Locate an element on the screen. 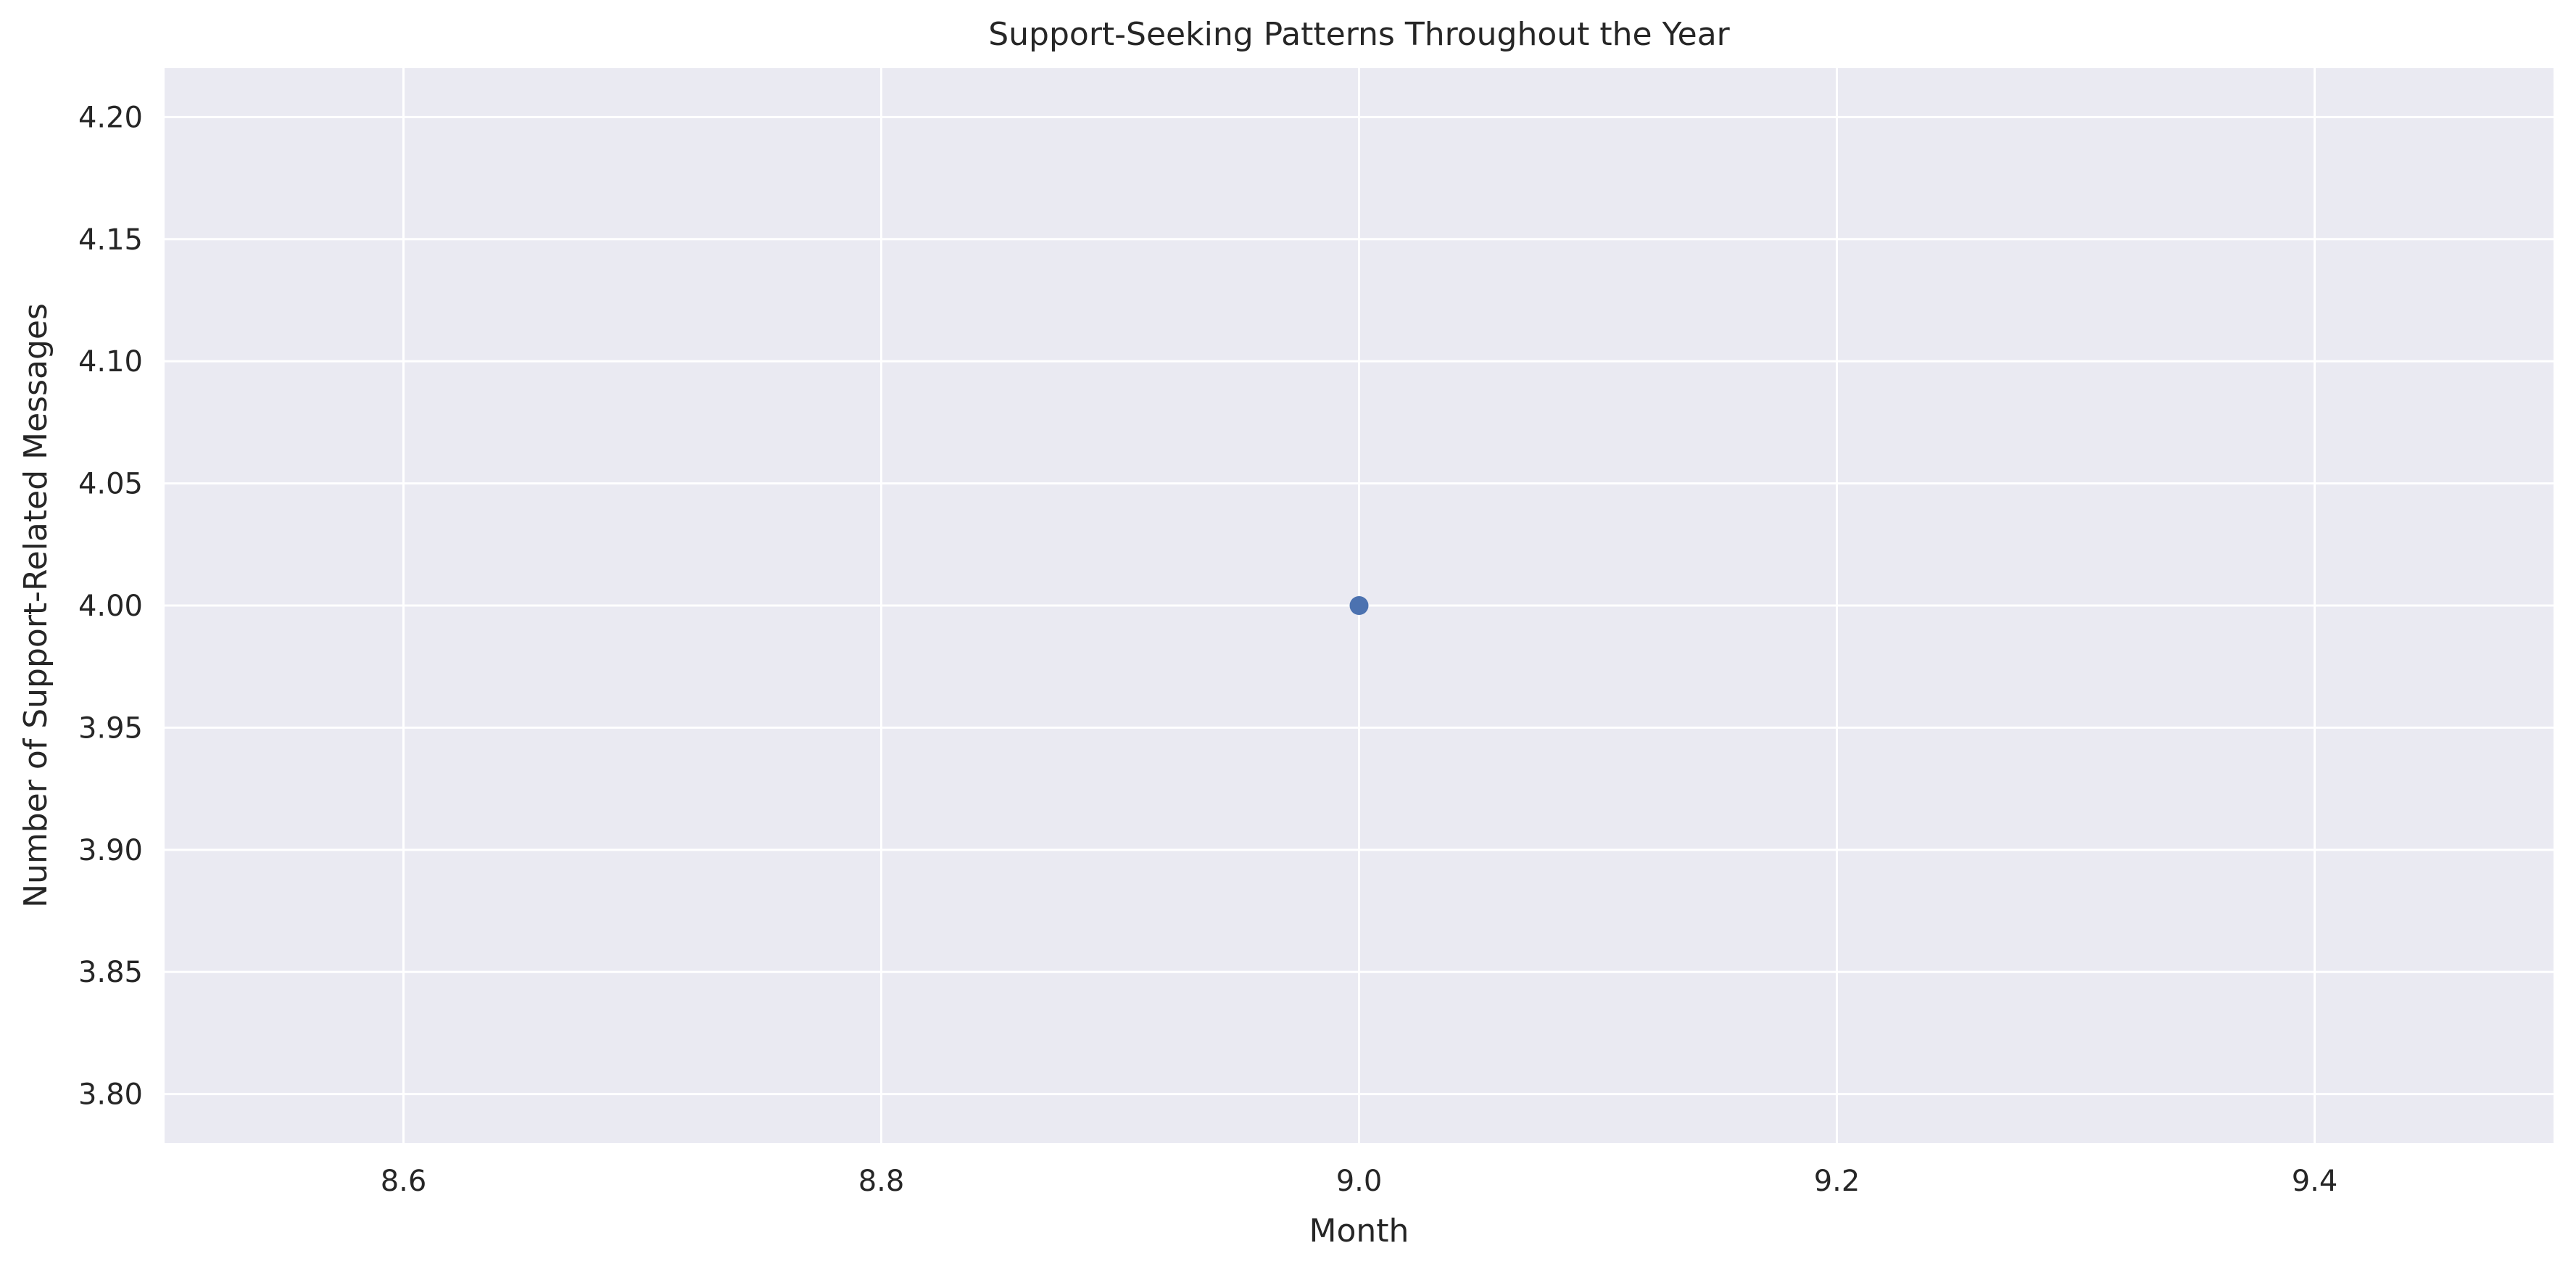 This screenshot has width=2576, height=1272. x-axis-ticks: 8.6 8.8 9.0 9.2 9.4 is located at coordinates (1360, 1181).